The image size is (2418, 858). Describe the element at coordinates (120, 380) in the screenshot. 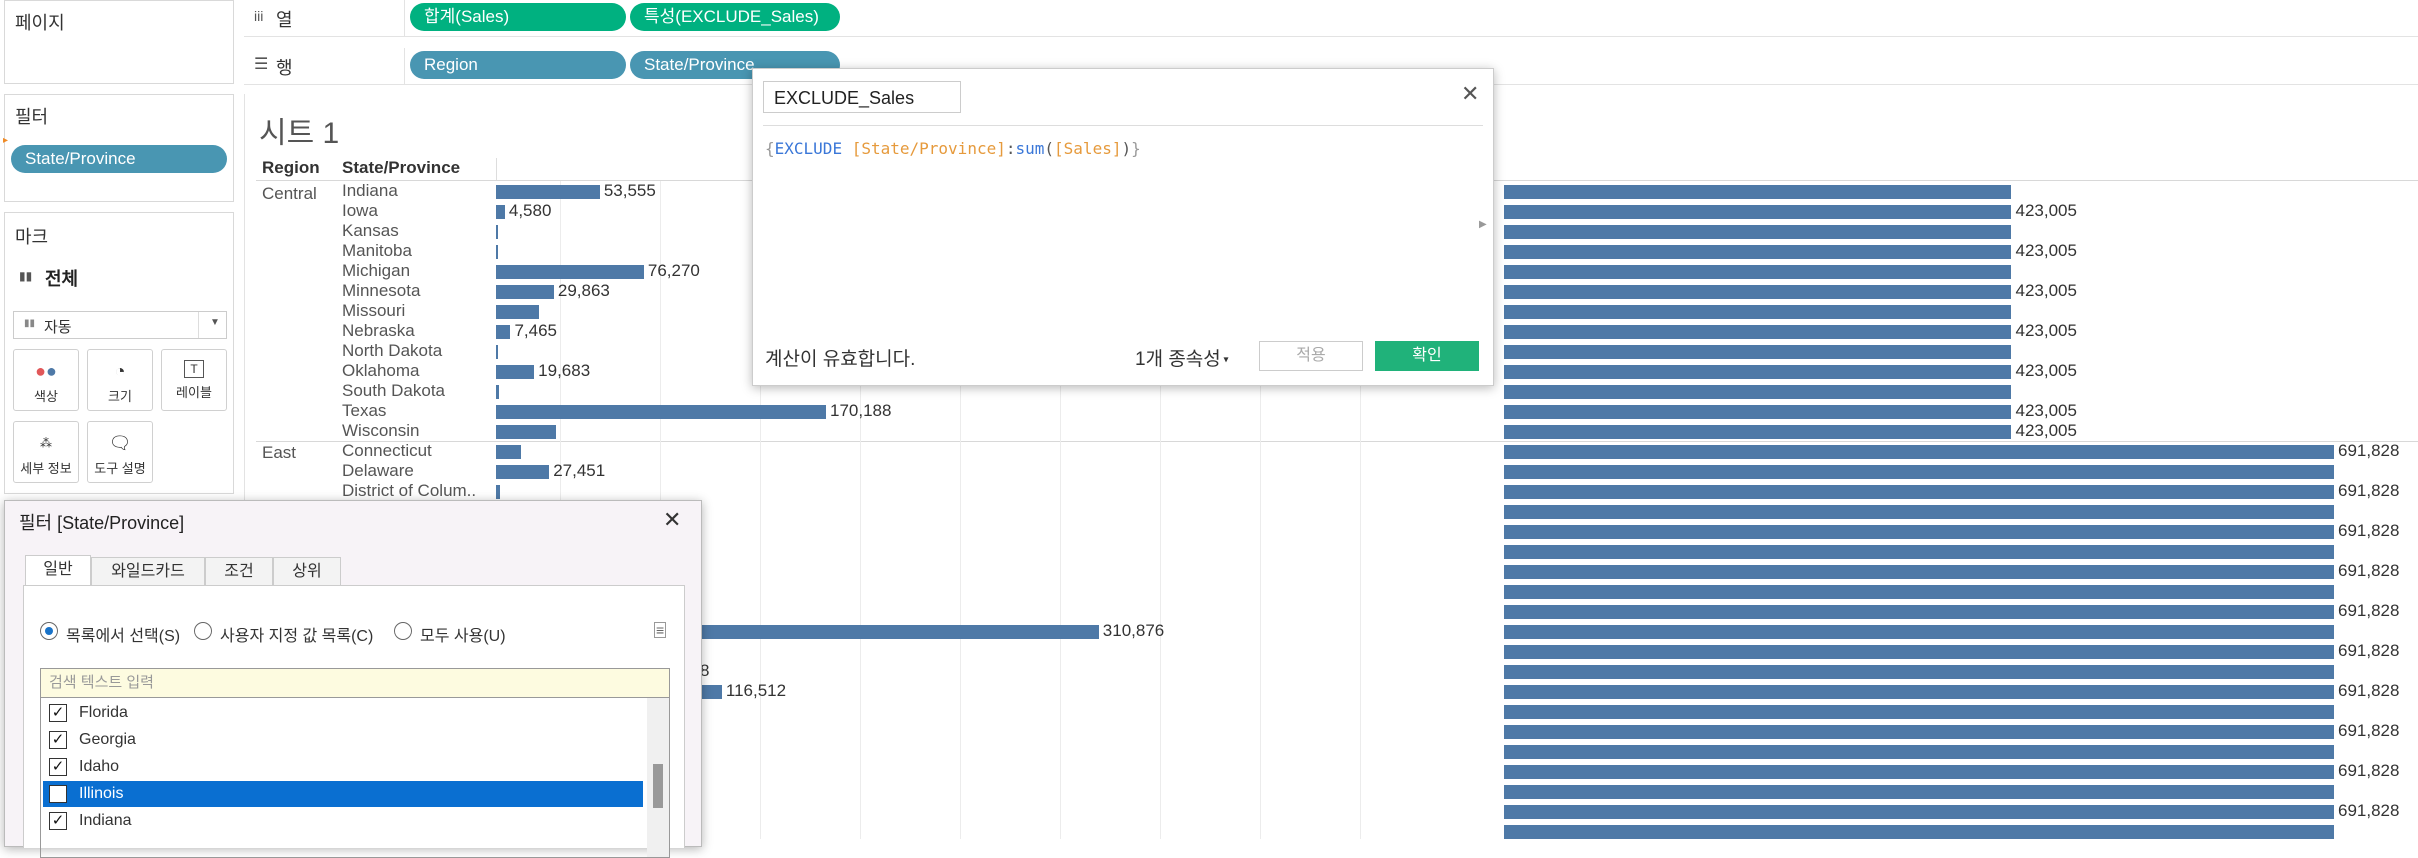

I see `size-button: ◔ 크기` at that location.